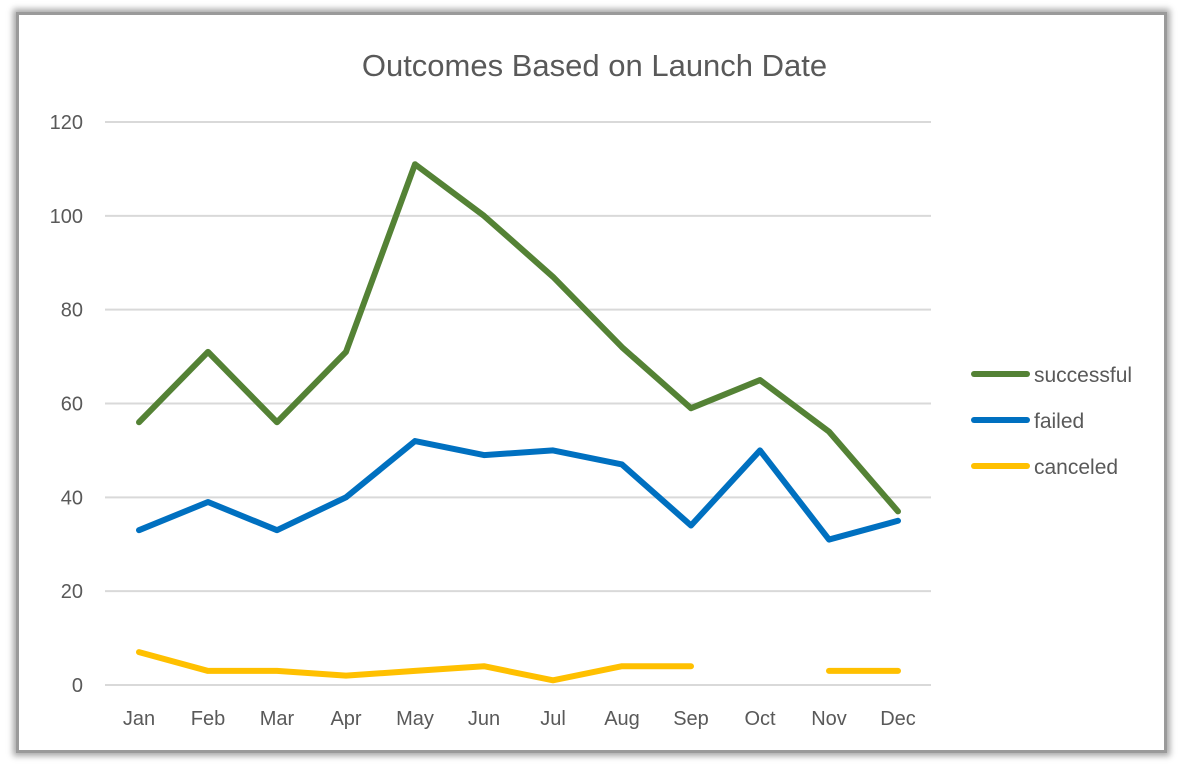 This screenshot has height=770, width=1189. Describe the element at coordinates (66, 217) in the screenshot. I see `y-tick-label: 100` at that location.